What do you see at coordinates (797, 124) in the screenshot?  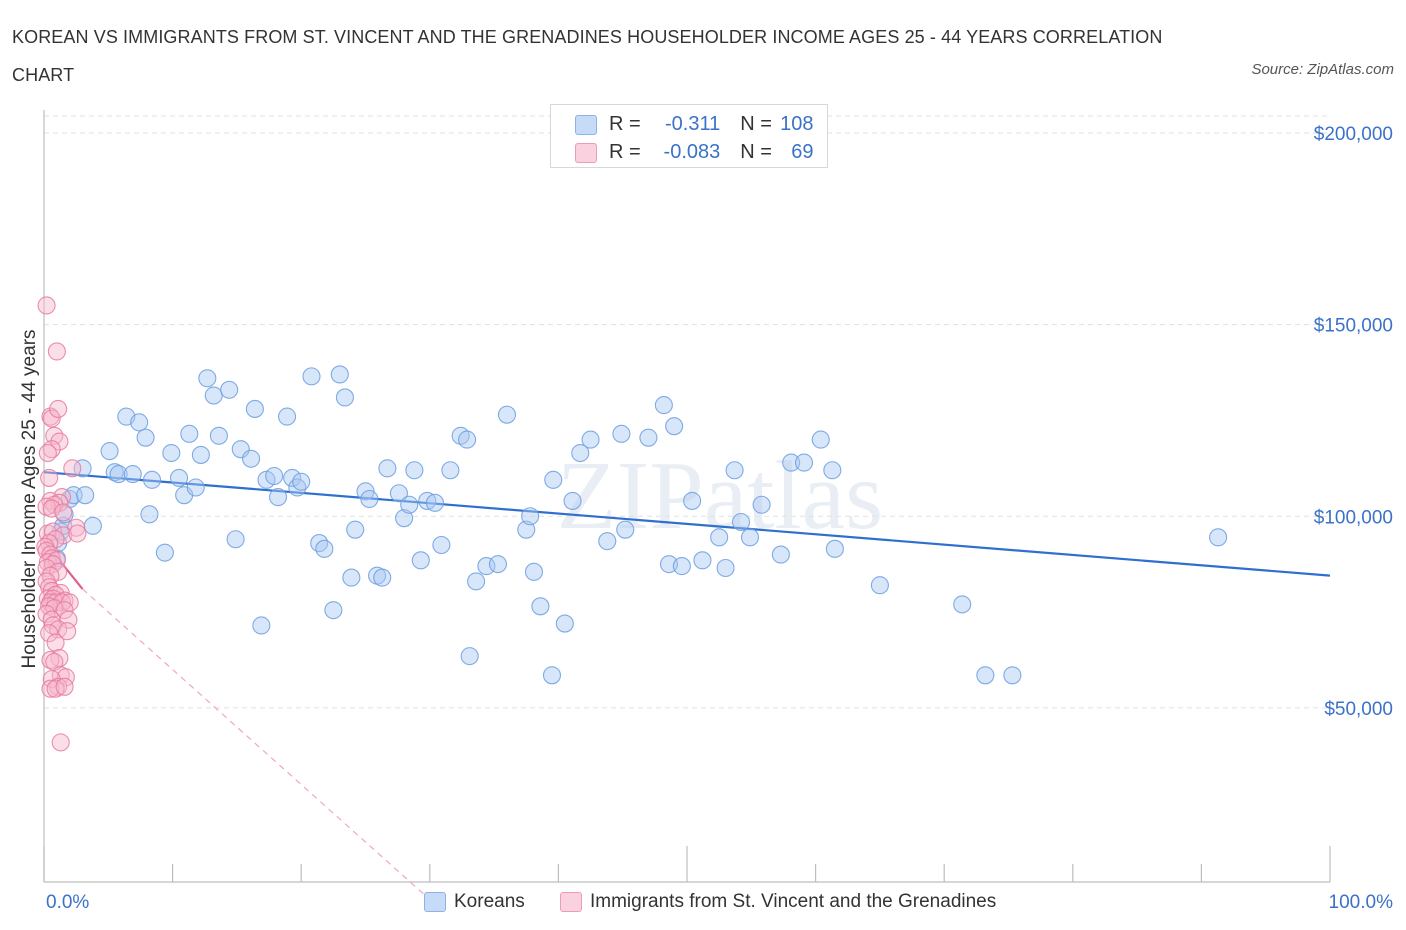 I see `legend-n-value: 108` at bounding box center [797, 124].